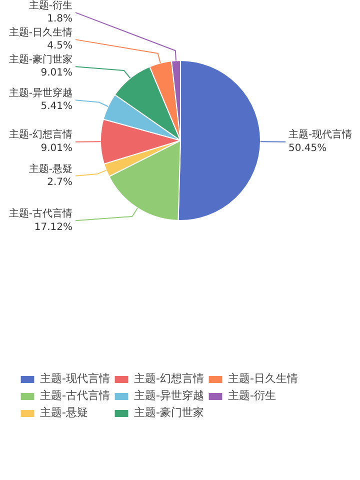 Image resolution: width=360 pixels, height=480 pixels. Describe the element at coordinates (320, 134) in the screenshot. I see `slice-label: 主题-现代言情` at that location.